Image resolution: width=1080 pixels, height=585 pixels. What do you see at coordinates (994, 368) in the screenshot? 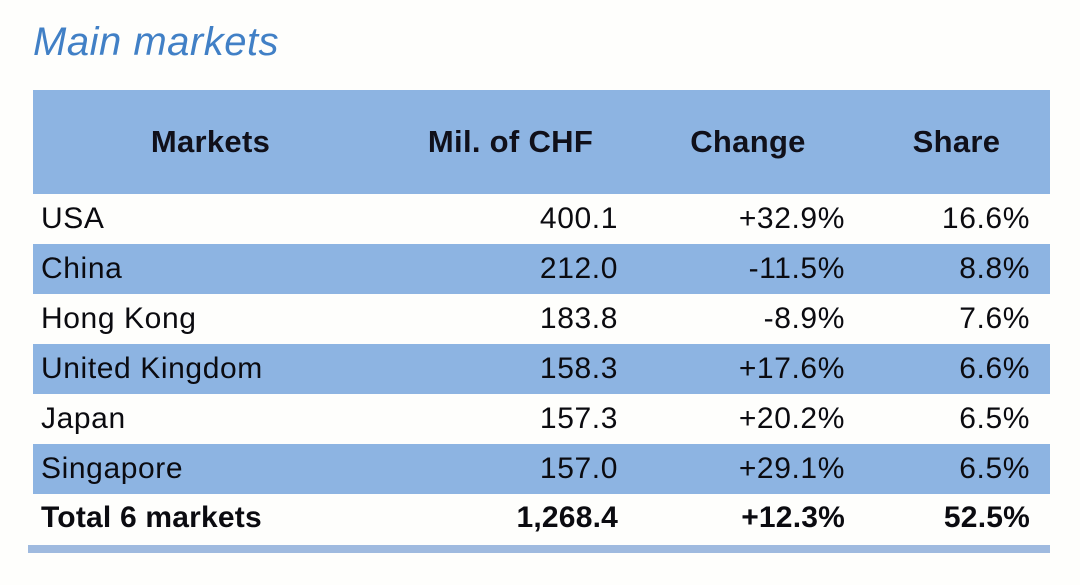
I see `cell-value: 6.6%` at bounding box center [994, 368].